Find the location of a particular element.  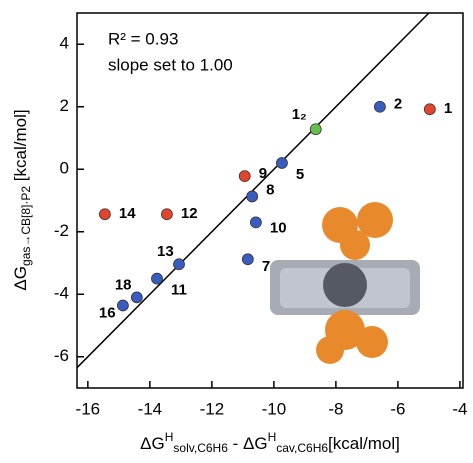

molecule-illustration is located at coordinates (345, 283).